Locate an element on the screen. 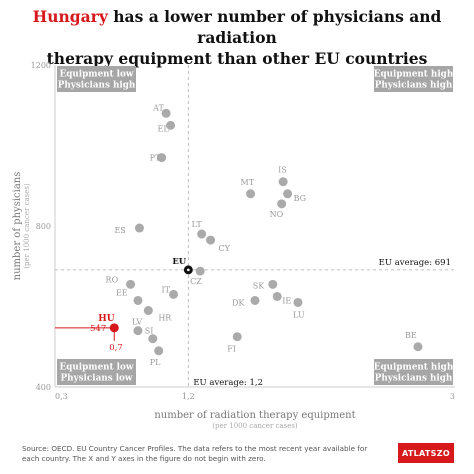 The height and width of the screenshot is (474, 474). point-label-bg: BG is located at coordinates (300, 198).